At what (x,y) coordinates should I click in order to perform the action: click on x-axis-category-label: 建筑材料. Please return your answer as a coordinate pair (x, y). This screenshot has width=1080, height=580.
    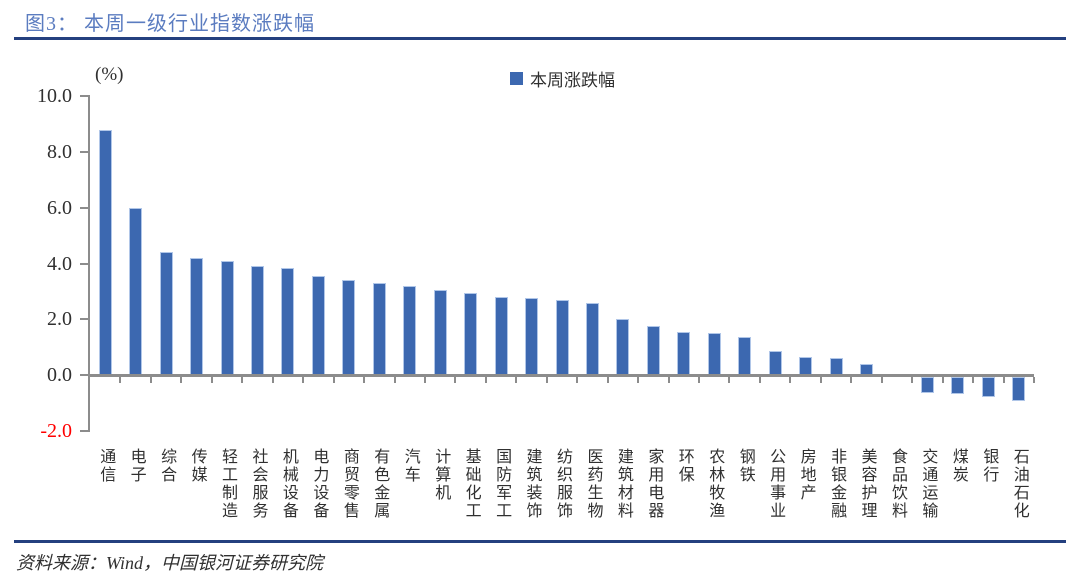
    Looking at the image, I should click on (623, 484).